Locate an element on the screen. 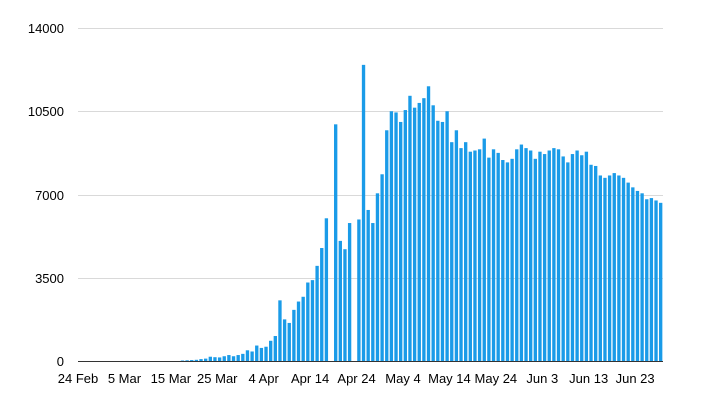  x-tick-label-may-4: May 4 is located at coordinates (402, 378).